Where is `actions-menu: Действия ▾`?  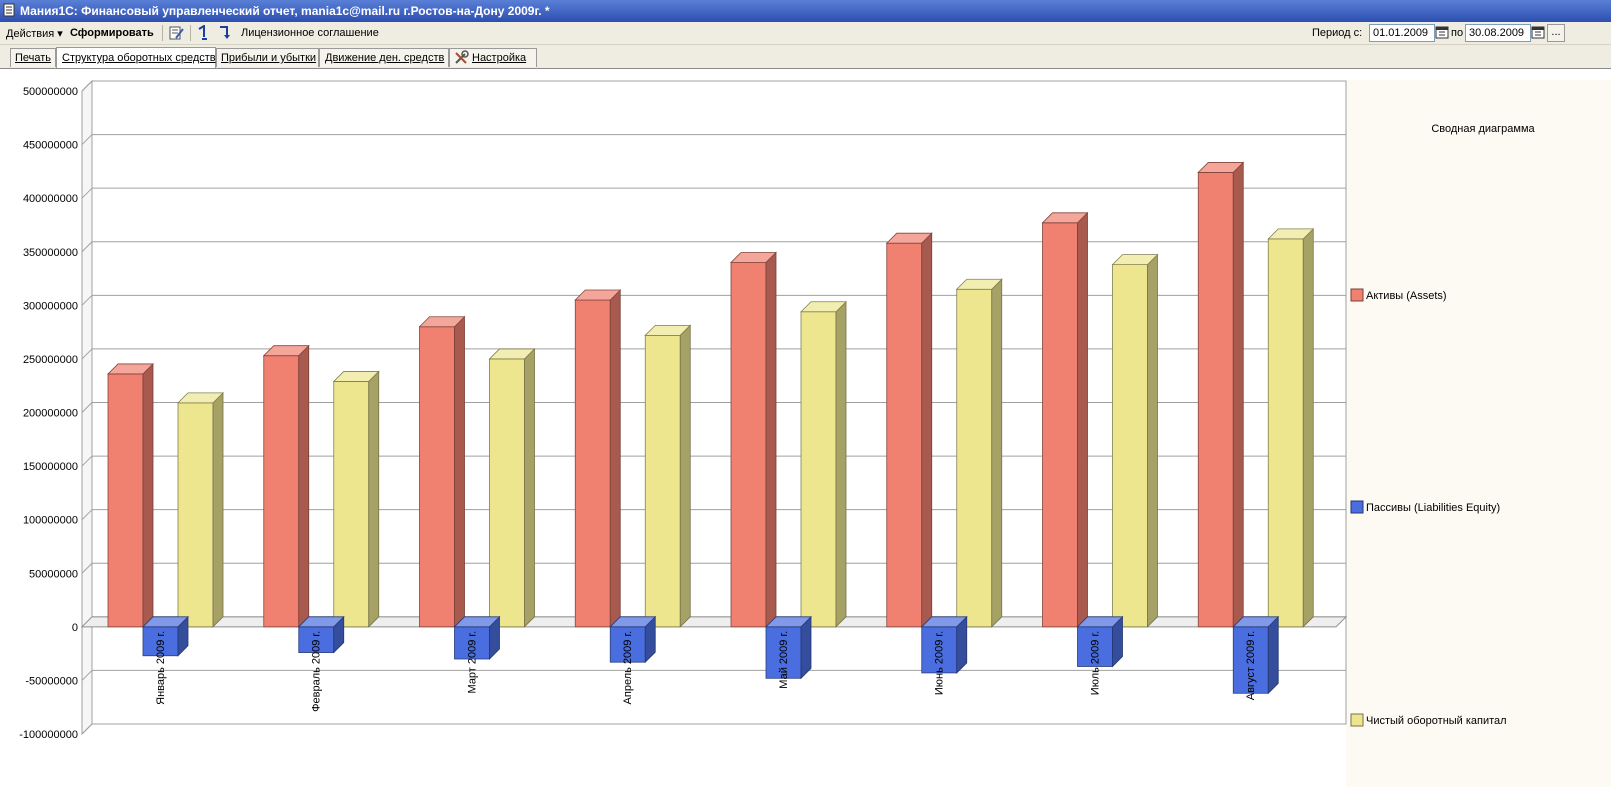 actions-menu: Действия ▾ is located at coordinates (34, 33).